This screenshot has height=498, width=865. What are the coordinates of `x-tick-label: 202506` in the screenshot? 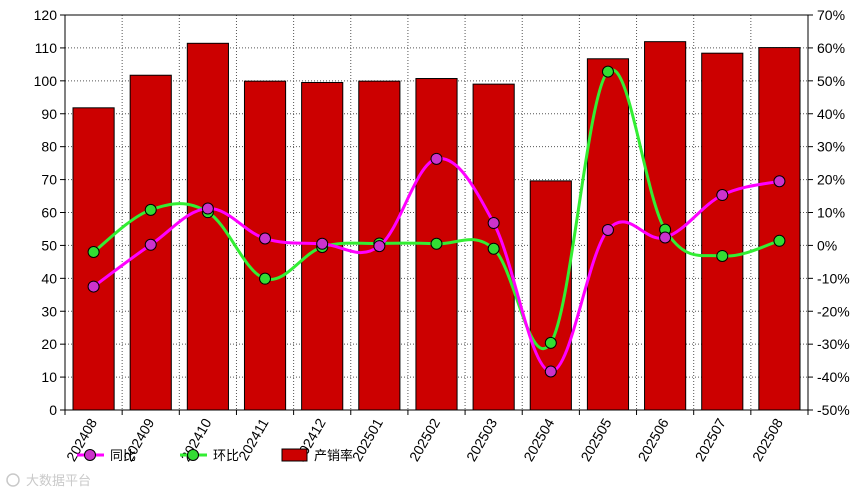 It's located at (652, 439).